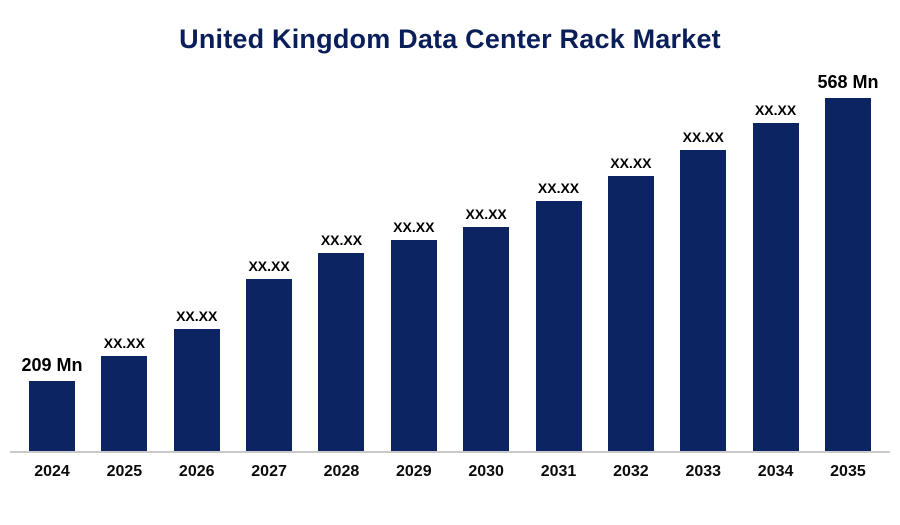  Describe the element at coordinates (848, 471) in the screenshot. I see `x-tick-label-2035: 2035` at that location.